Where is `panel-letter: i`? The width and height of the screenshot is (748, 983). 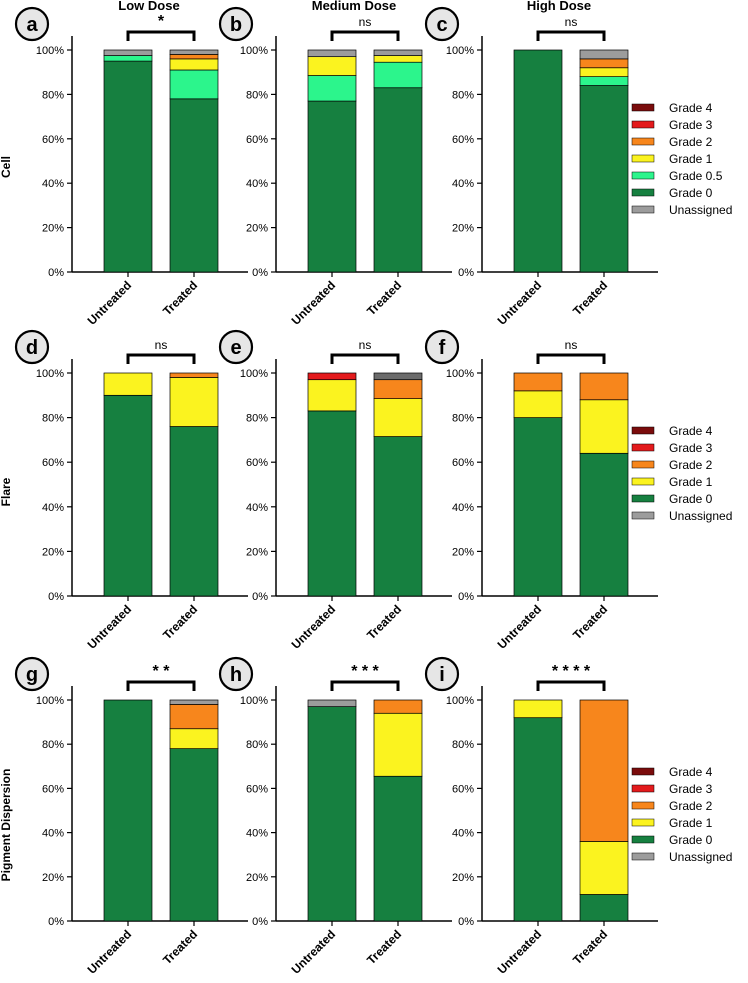
panel-letter: i is located at coordinates (442, 675).